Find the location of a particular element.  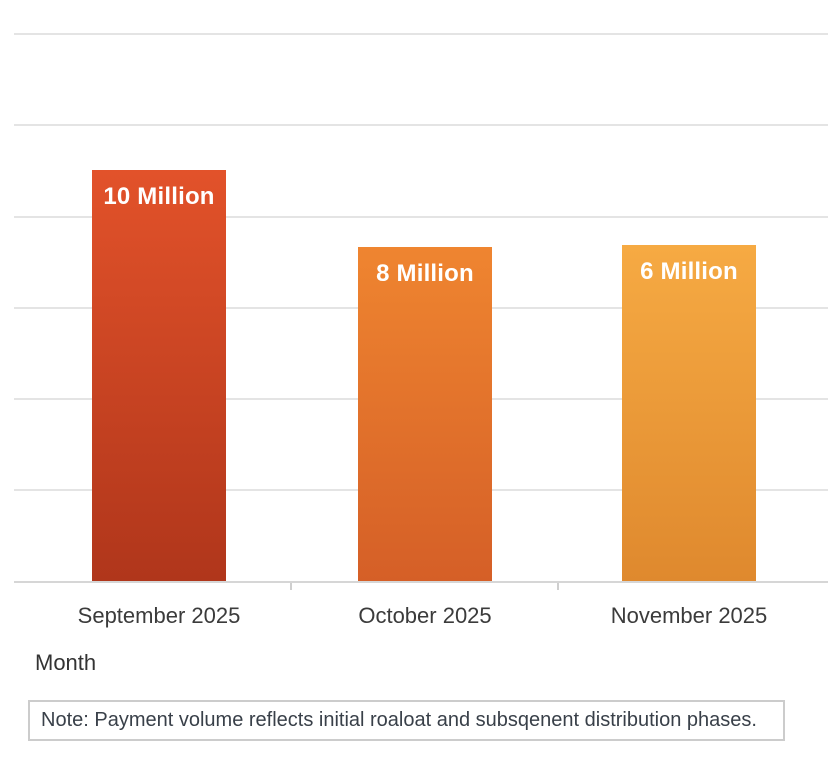

x-tick-label-october-2025: October 2025 is located at coordinates (425, 615).